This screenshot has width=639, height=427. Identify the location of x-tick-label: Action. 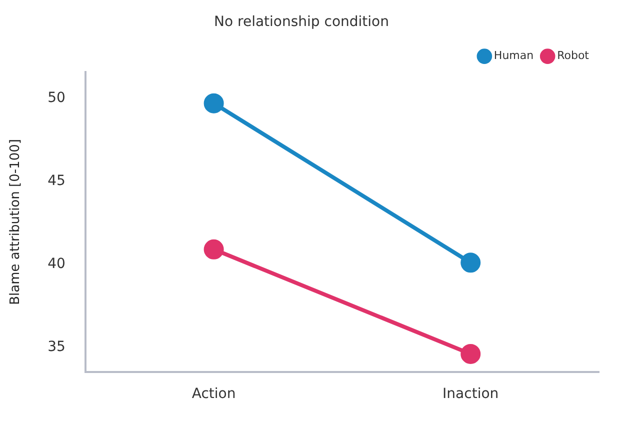
(214, 394).